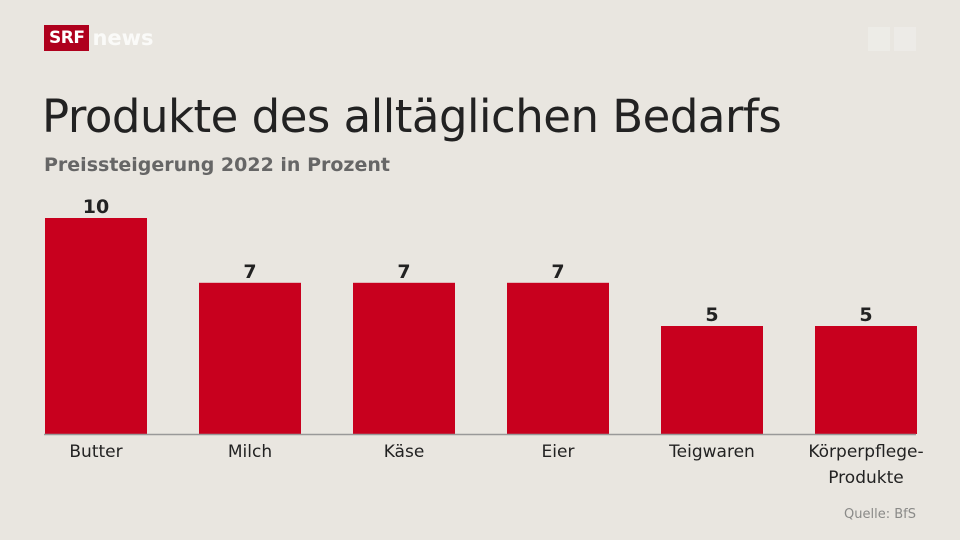 The height and width of the screenshot is (540, 960). What do you see at coordinates (217, 165) in the screenshot?
I see `chart-subtitle: Preissteigerung 2022 in Prozent` at bounding box center [217, 165].